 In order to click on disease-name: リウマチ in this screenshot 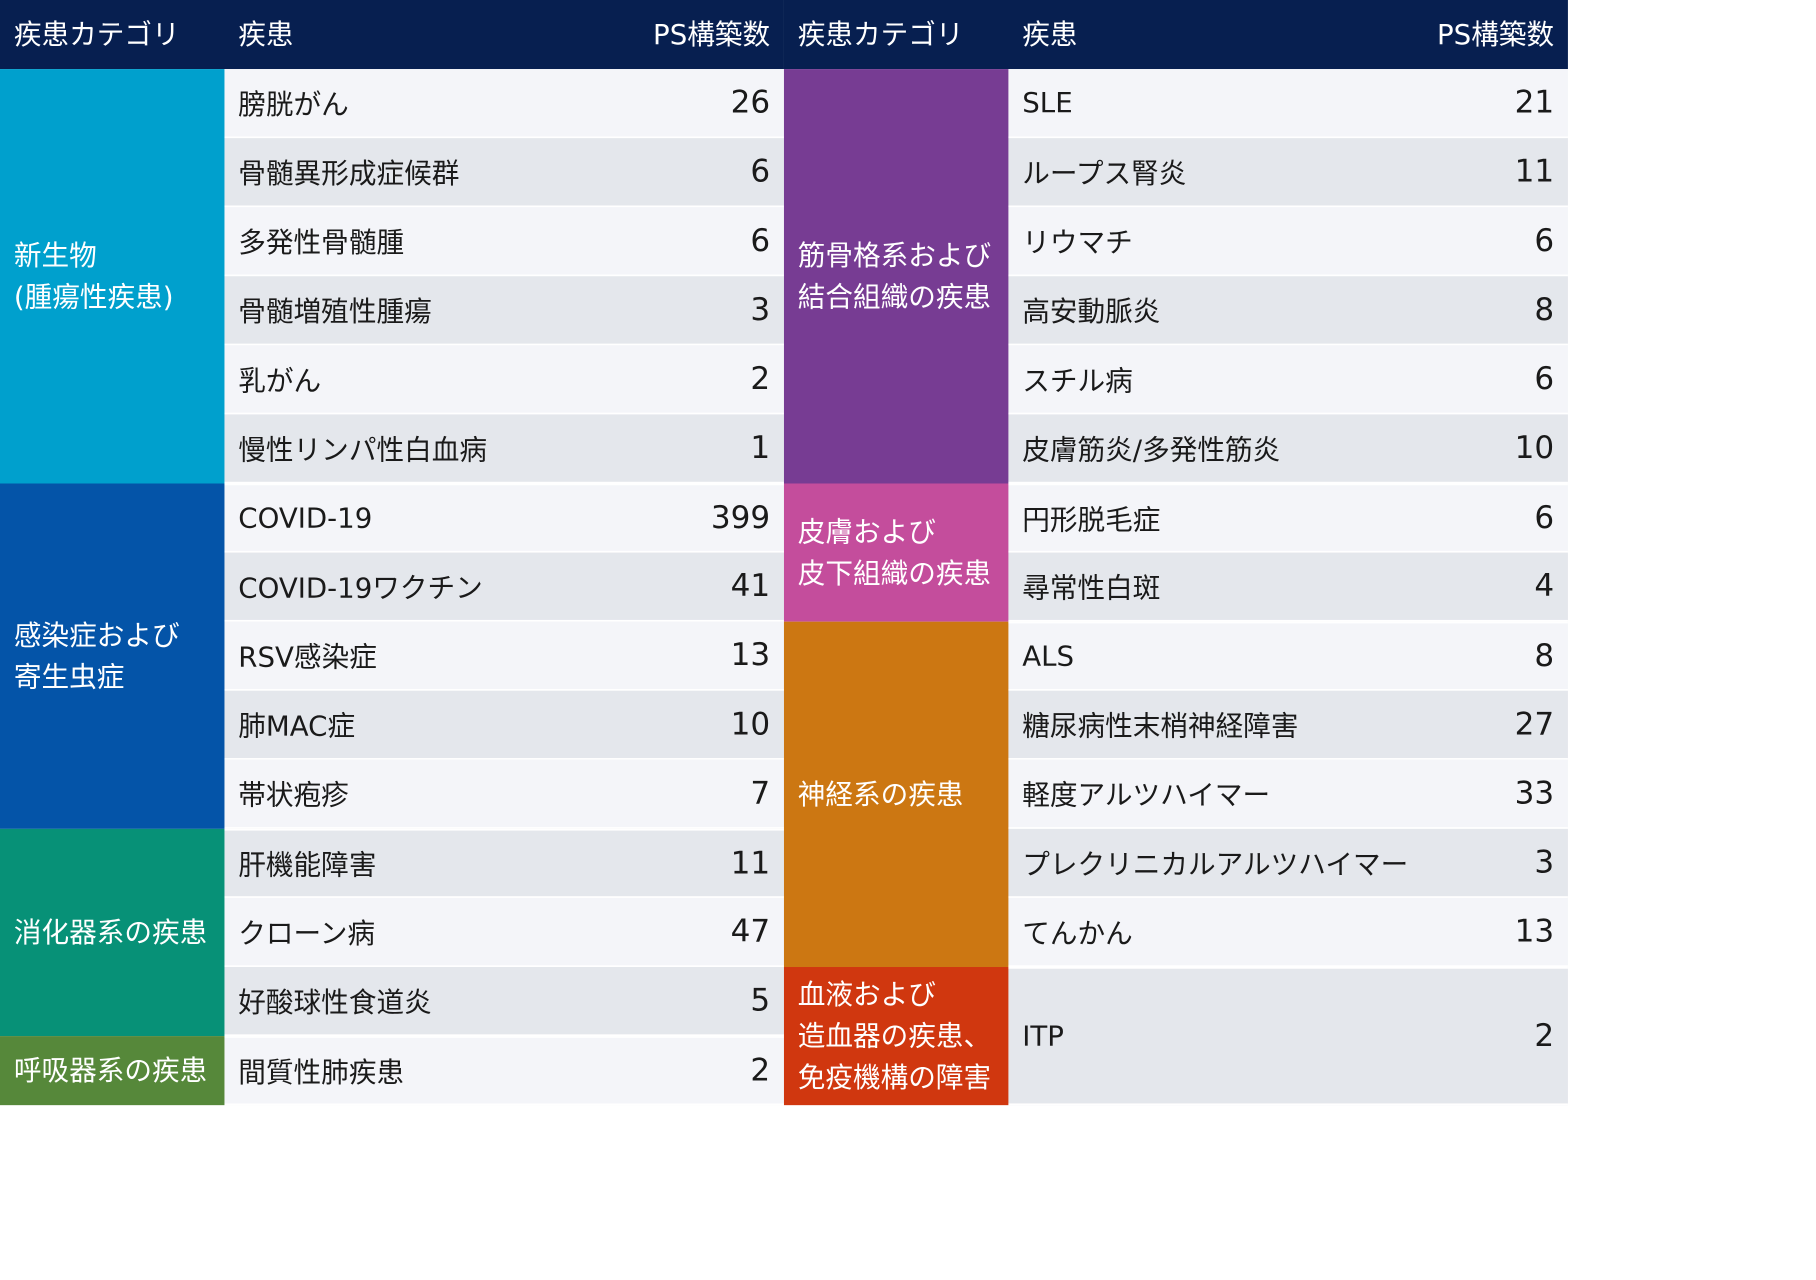, I will do `click(1077, 243)`.